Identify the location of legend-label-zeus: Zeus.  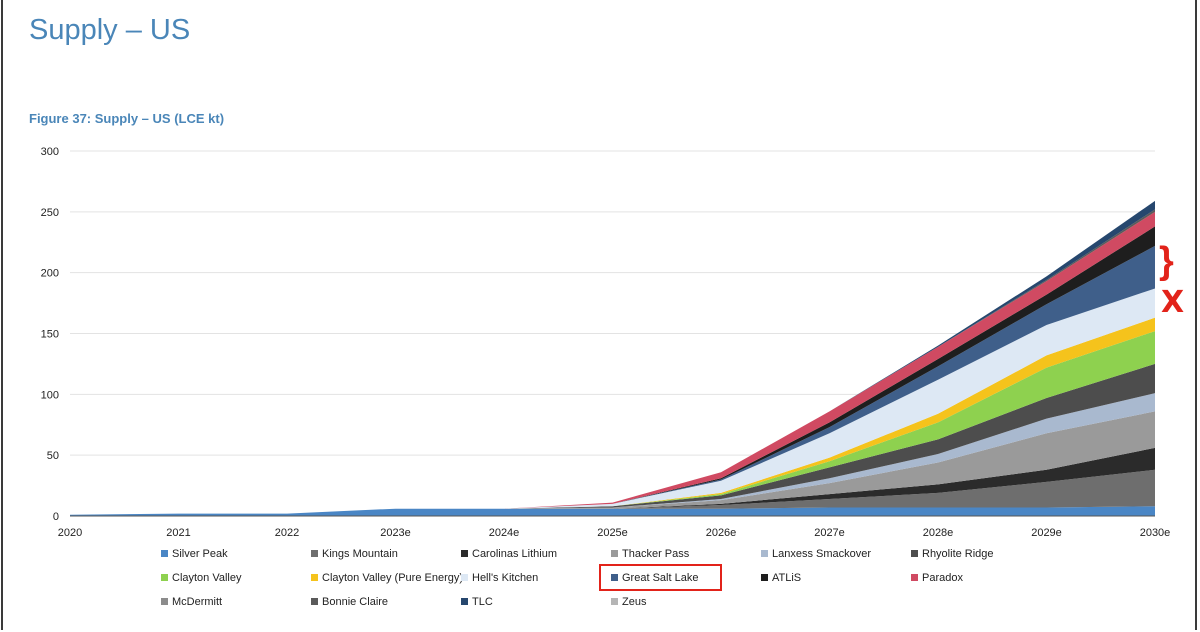
(634, 602).